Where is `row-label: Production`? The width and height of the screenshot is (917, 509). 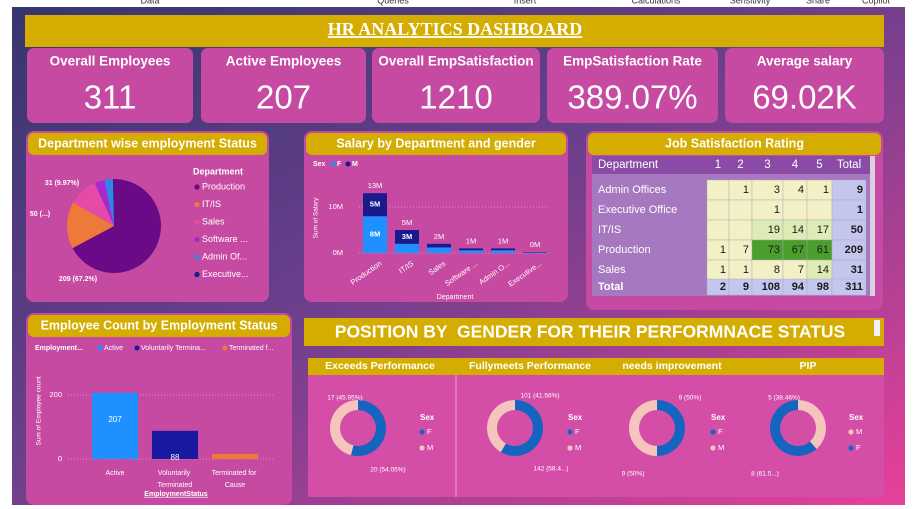
row-label: Production is located at coordinates (624, 250).